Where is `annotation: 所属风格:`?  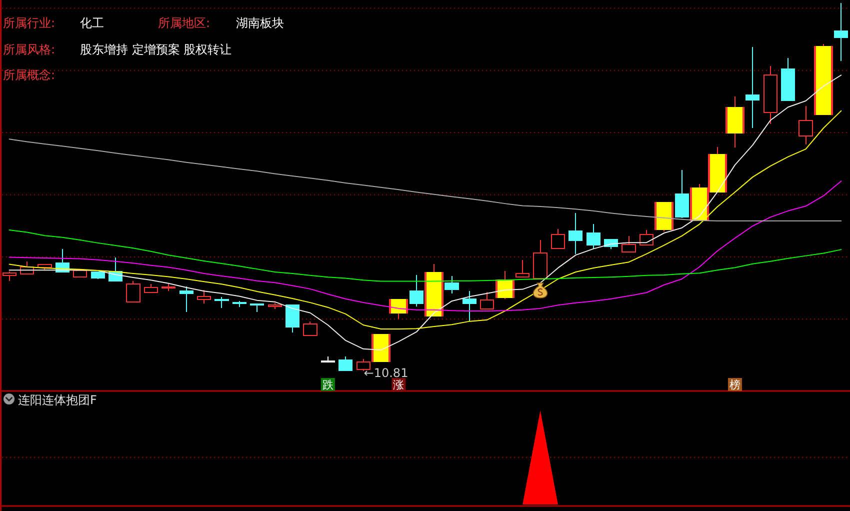
annotation: 所属风格: is located at coordinates (29, 49).